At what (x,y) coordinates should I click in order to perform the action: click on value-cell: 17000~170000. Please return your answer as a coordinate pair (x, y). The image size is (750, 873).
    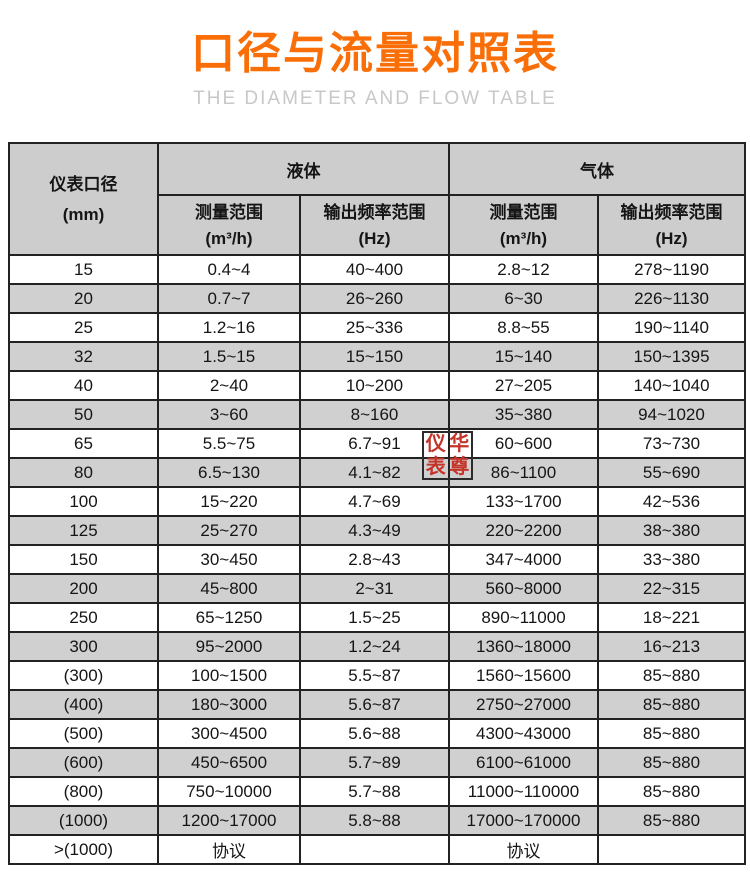
    Looking at the image, I should click on (523, 820).